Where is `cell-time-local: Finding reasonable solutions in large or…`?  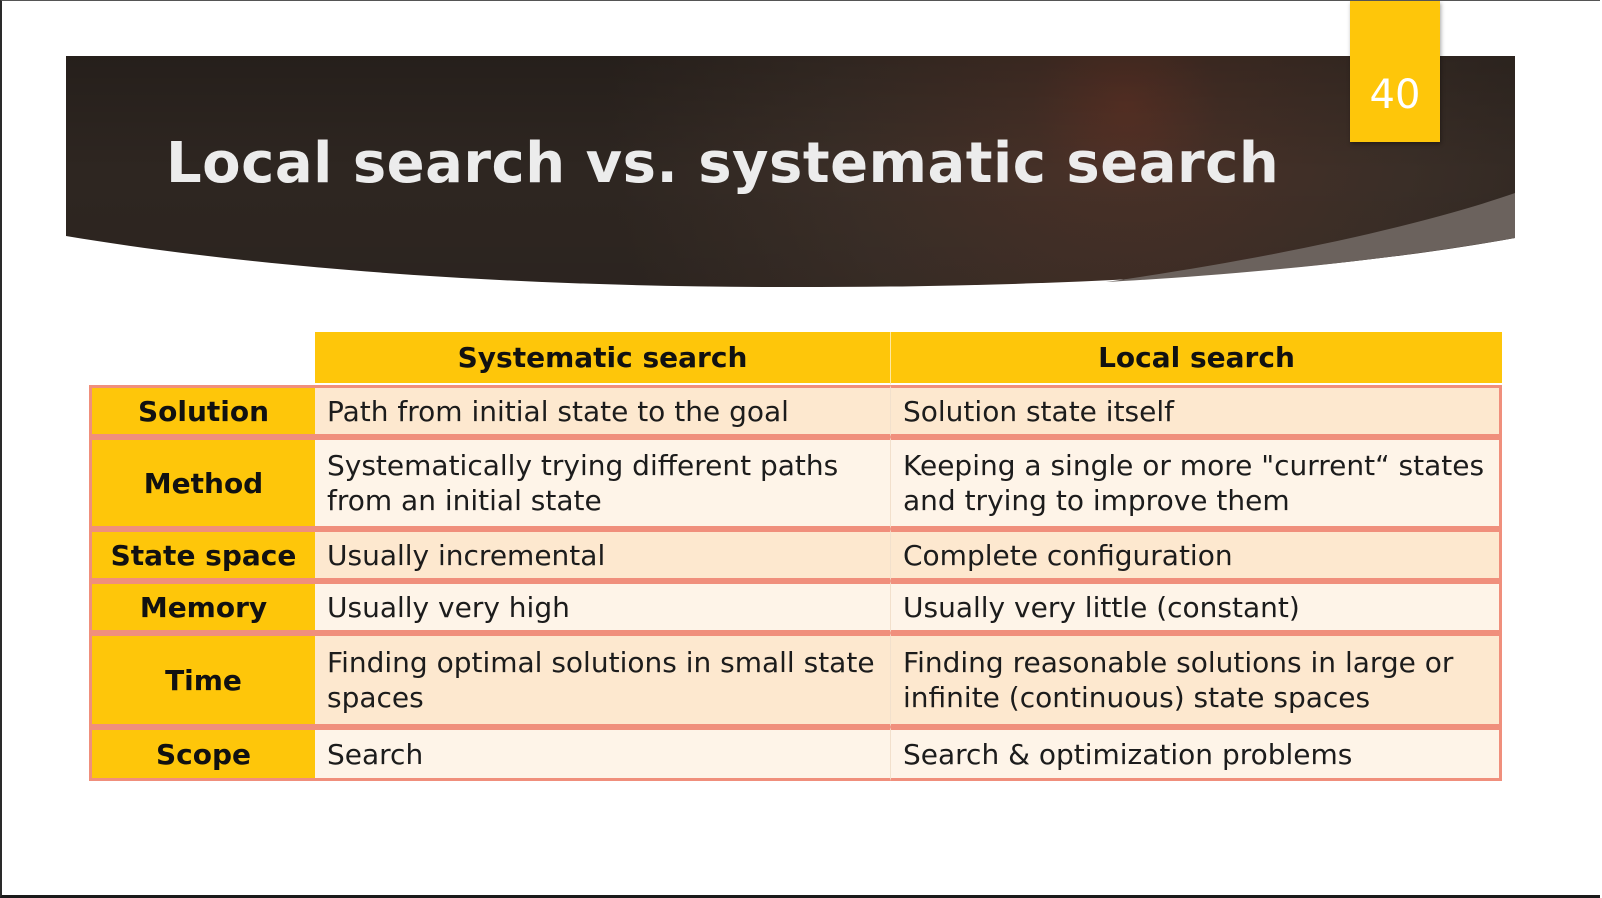
cell-time-local: Finding reasonable solutions in large or… is located at coordinates (1196, 680).